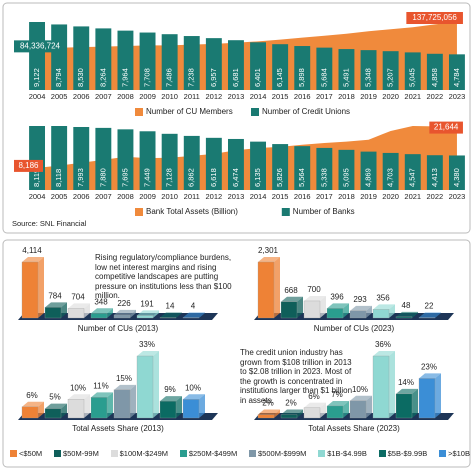 The width and height of the screenshot is (474, 470). Describe the element at coordinates (103, 96) in the screenshot. I see `x-tick-label: 2007` at that location.